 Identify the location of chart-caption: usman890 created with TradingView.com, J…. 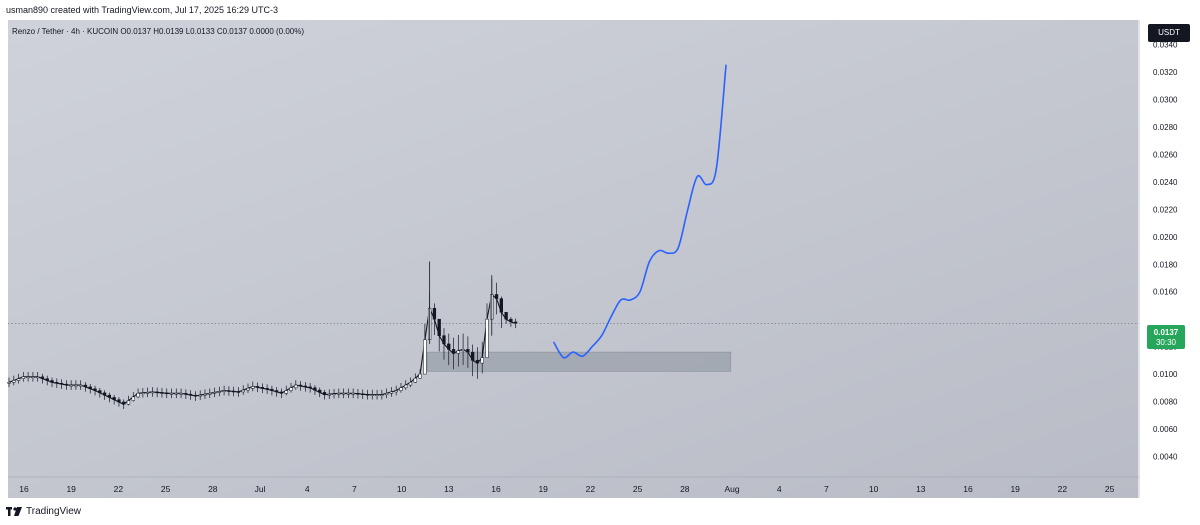
(142, 10).